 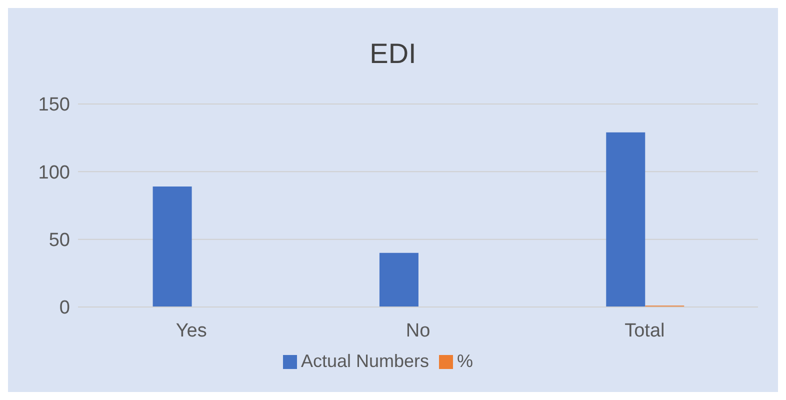 What do you see at coordinates (465, 361) in the screenshot?
I see `legend-label: %` at bounding box center [465, 361].